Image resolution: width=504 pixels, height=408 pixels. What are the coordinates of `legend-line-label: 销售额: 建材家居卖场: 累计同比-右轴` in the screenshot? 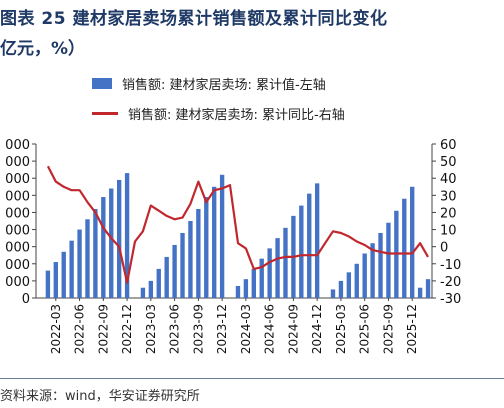 It's located at (236, 115).